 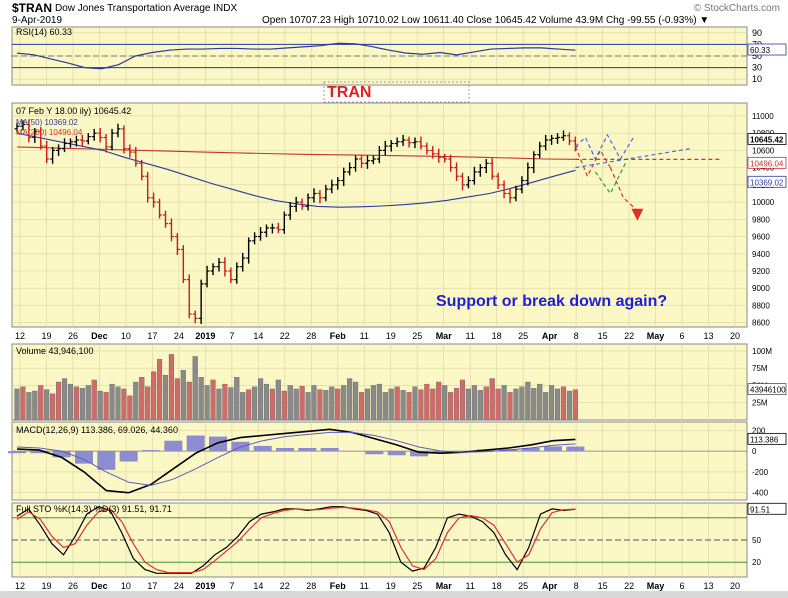 I want to click on trend-extension-blue, so click(x=633, y=158).